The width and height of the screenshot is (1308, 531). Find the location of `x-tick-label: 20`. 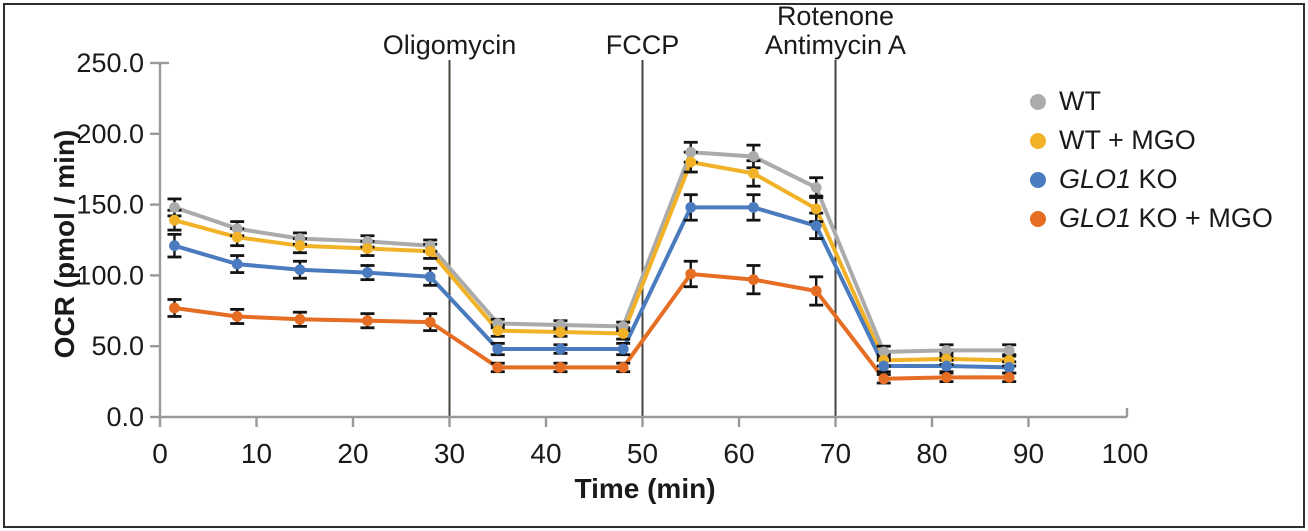

x-tick-label: 20 is located at coordinates (352, 453).